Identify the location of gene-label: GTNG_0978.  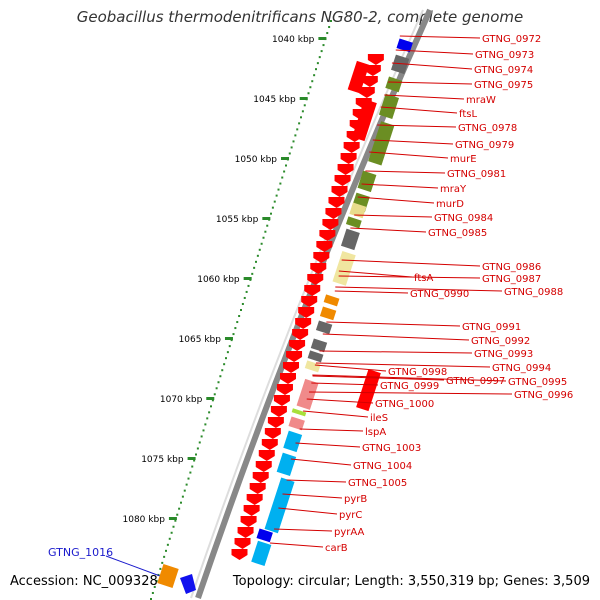
(487, 128).